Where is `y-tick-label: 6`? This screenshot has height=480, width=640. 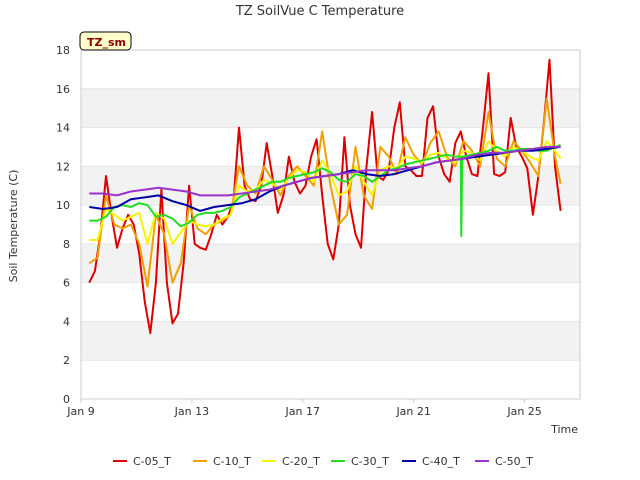
y-tick-label: 6 is located at coordinates (66, 283).